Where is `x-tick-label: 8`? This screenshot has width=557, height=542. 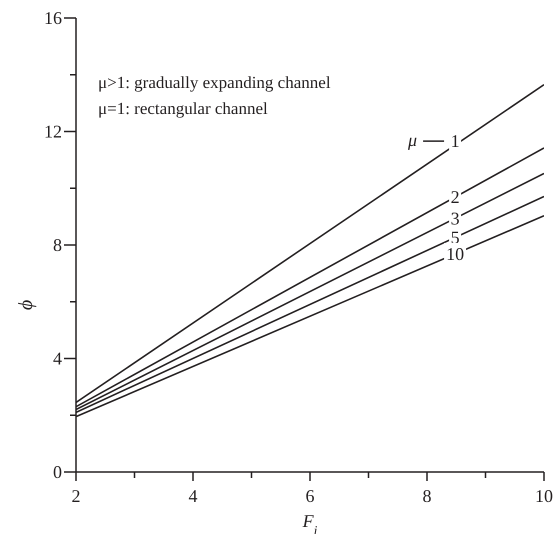
x-tick-label: 8 is located at coordinates (427, 496).